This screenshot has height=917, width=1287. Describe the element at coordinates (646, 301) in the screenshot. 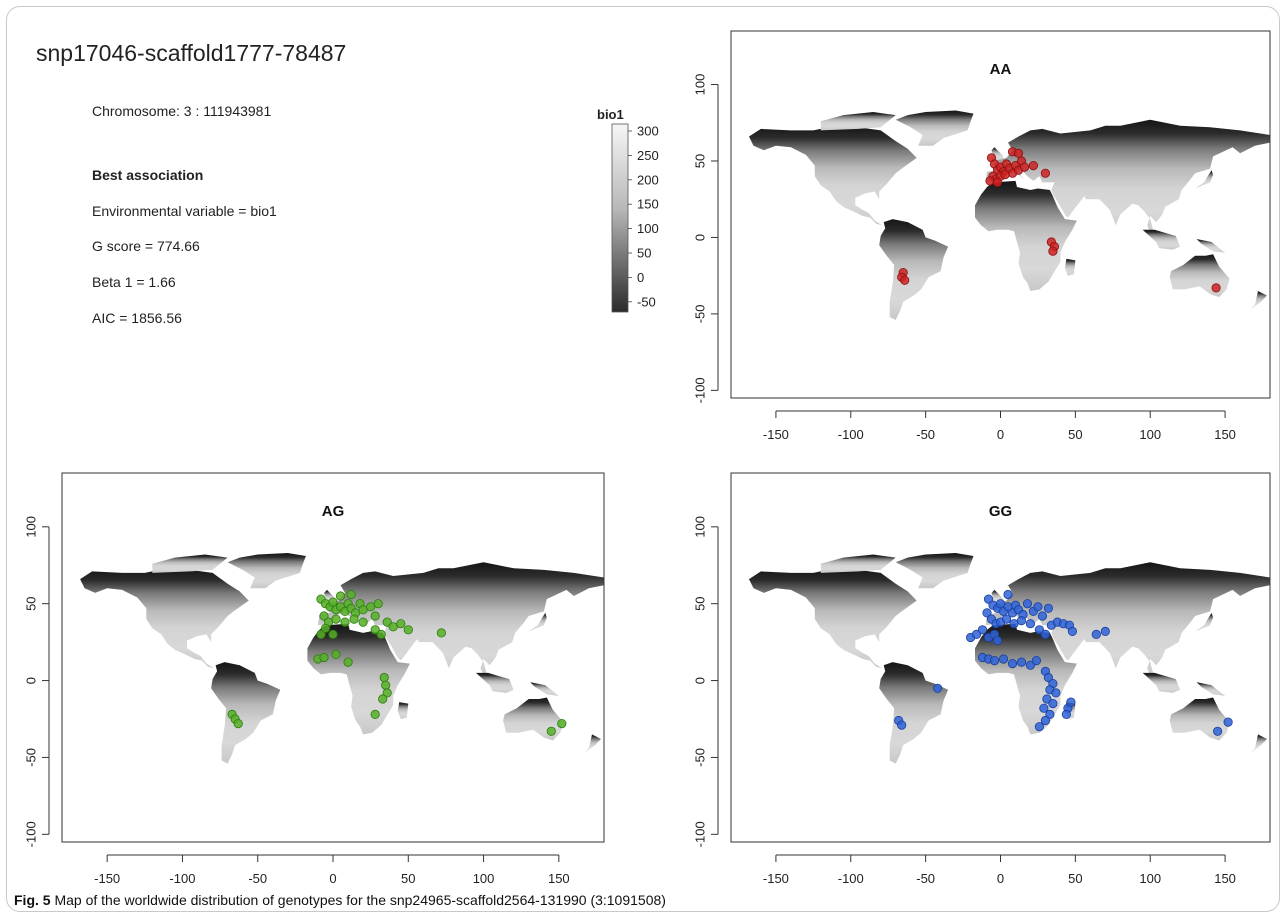

I see `legend-tick-label: -50` at that location.